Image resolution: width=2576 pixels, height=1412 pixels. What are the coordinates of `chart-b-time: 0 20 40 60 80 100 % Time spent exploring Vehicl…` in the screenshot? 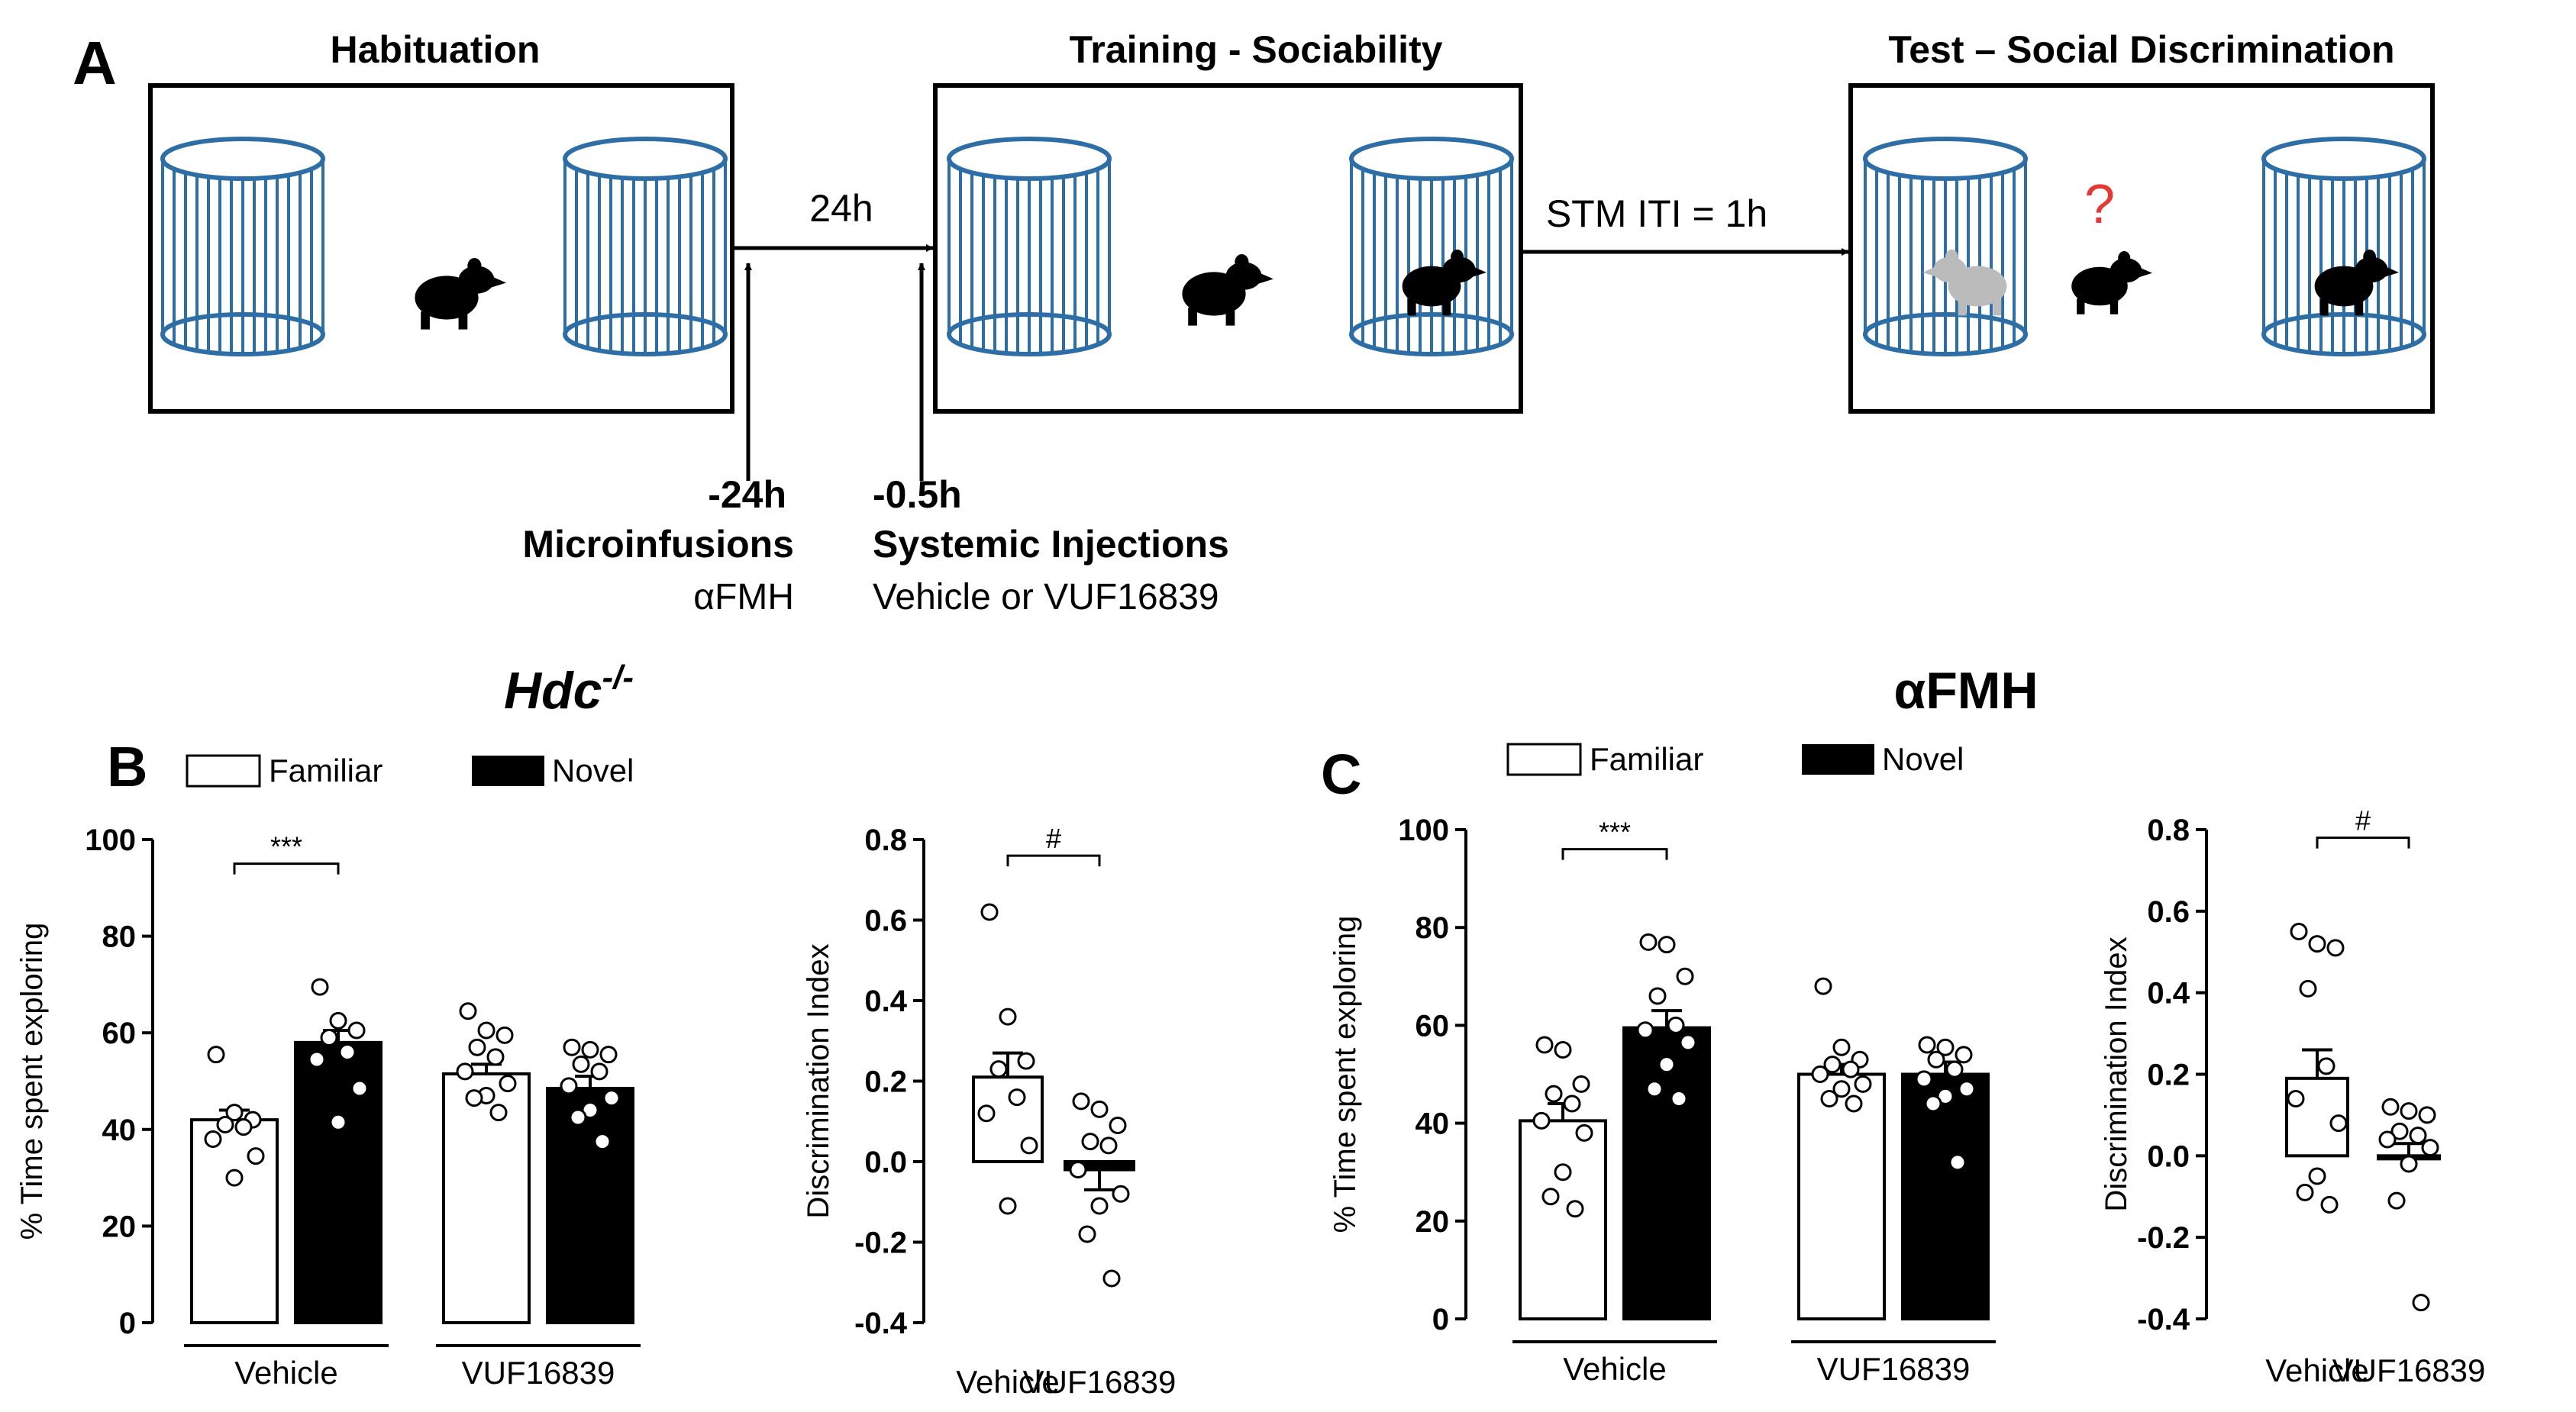 It's located at (328, 1107).